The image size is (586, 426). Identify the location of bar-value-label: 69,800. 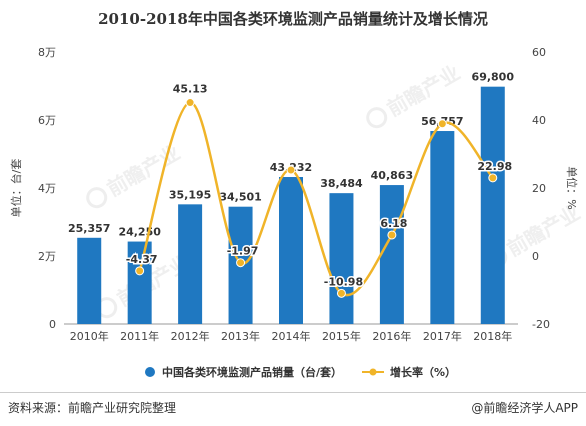
(493, 77).